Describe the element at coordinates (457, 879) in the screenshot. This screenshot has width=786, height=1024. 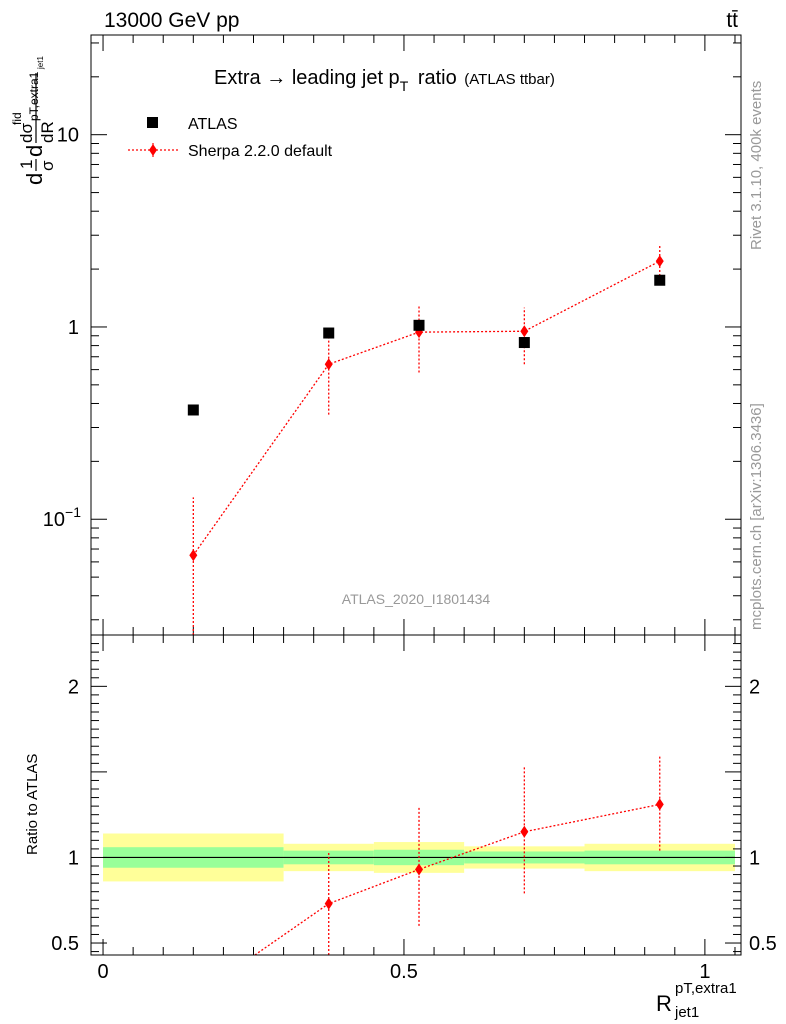
I see `ratio-sherpa-line` at that location.